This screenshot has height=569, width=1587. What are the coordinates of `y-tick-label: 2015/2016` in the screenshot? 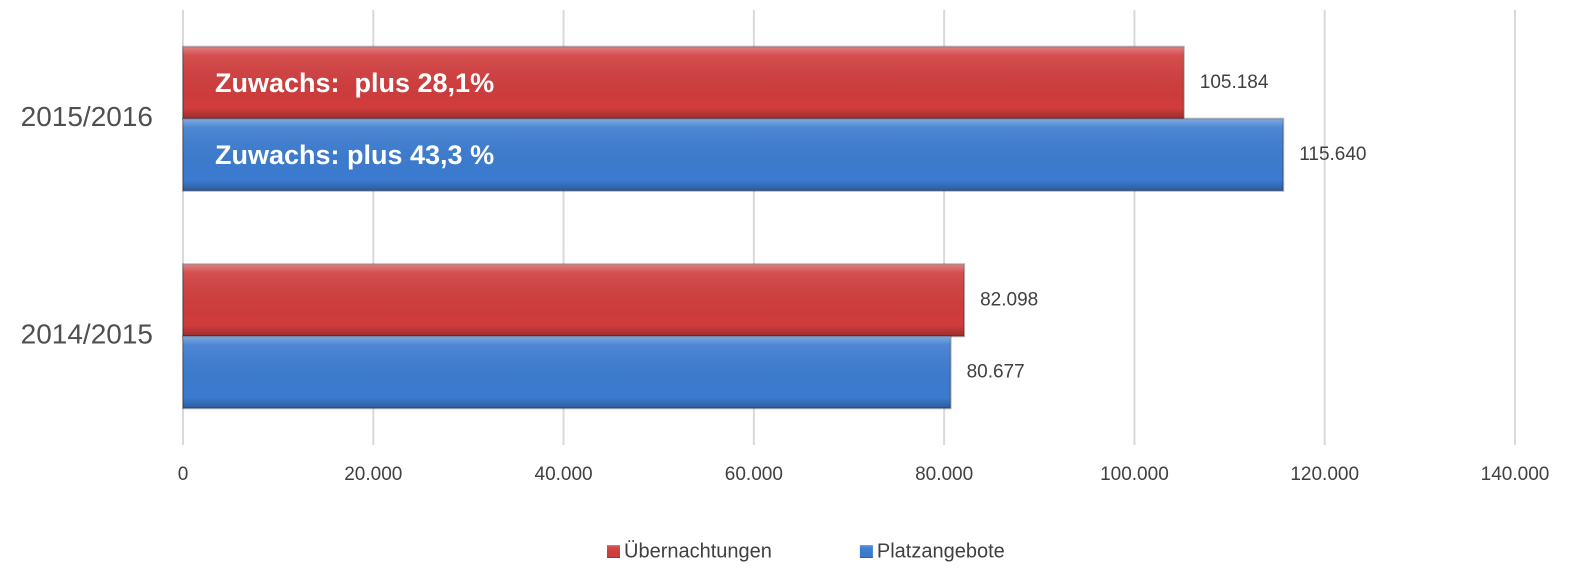 It's located at (87, 116).